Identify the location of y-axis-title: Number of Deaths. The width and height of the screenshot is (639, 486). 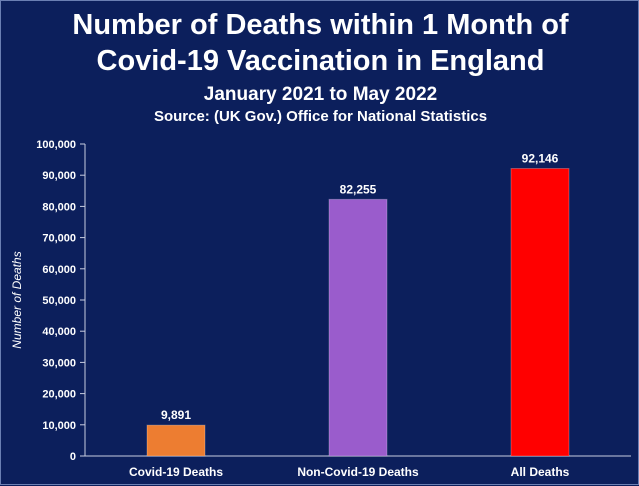
(17, 299).